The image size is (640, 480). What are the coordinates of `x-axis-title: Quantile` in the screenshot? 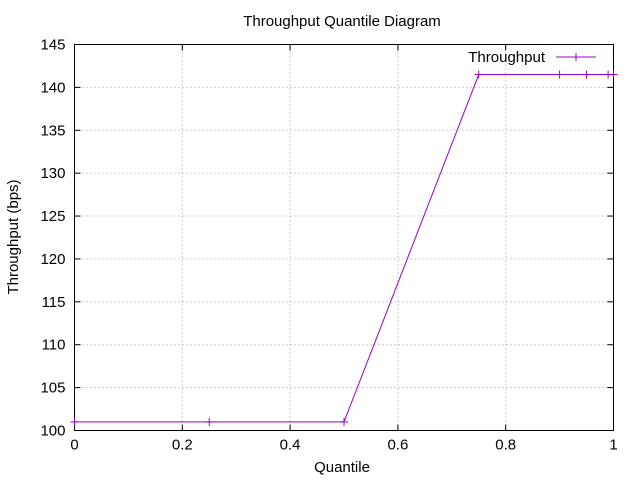 It's located at (342, 467).